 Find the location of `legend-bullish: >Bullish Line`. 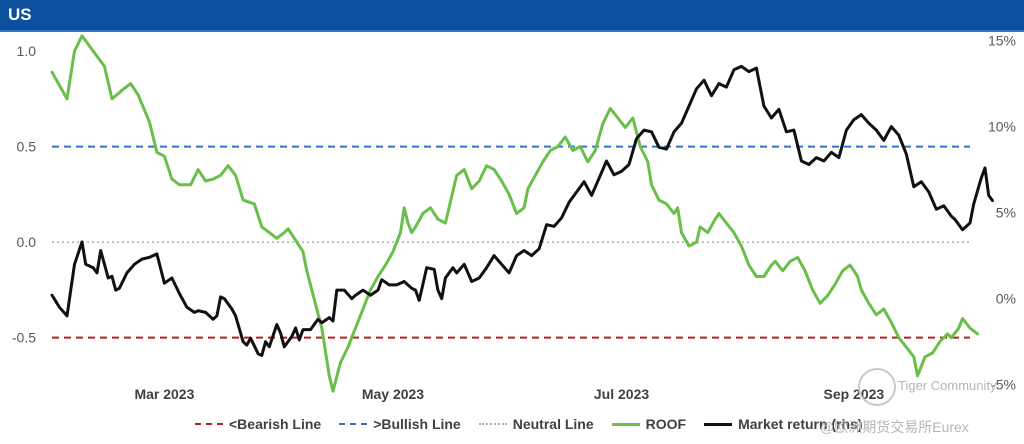

legend-bullish: >Bullish Line is located at coordinates (400, 424).